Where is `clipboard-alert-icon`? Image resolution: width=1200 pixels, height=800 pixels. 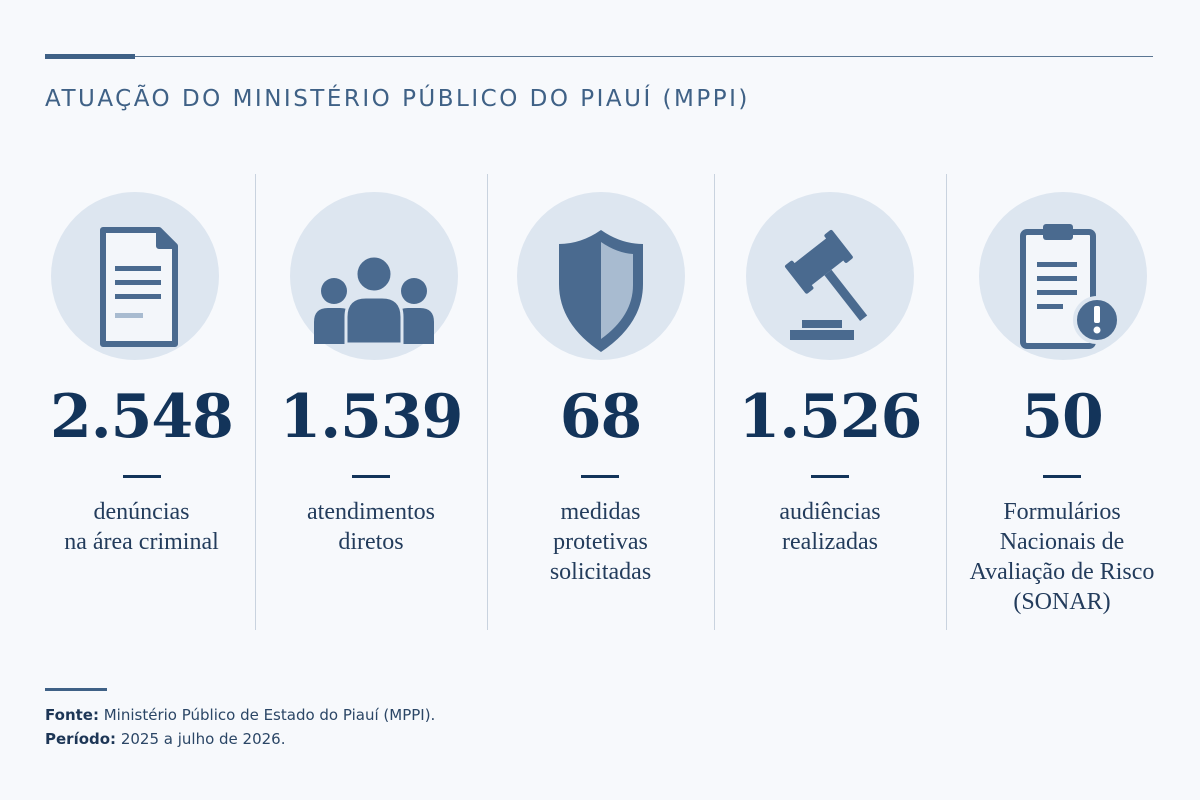 clipboard-alert-icon is located at coordinates (1070, 286).